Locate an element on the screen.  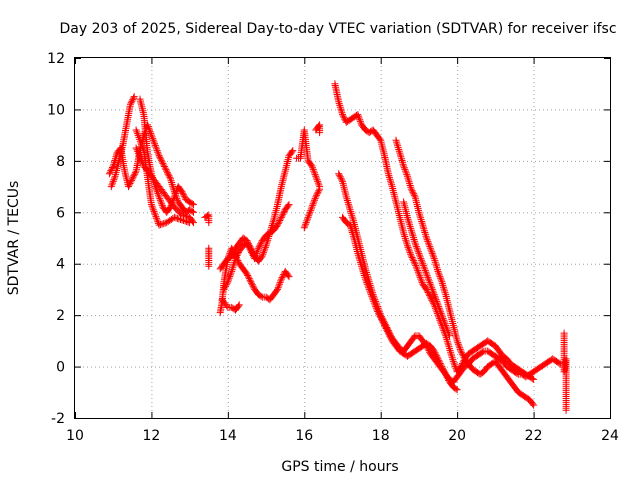
x-tick-label: 16 is located at coordinates (304, 436).